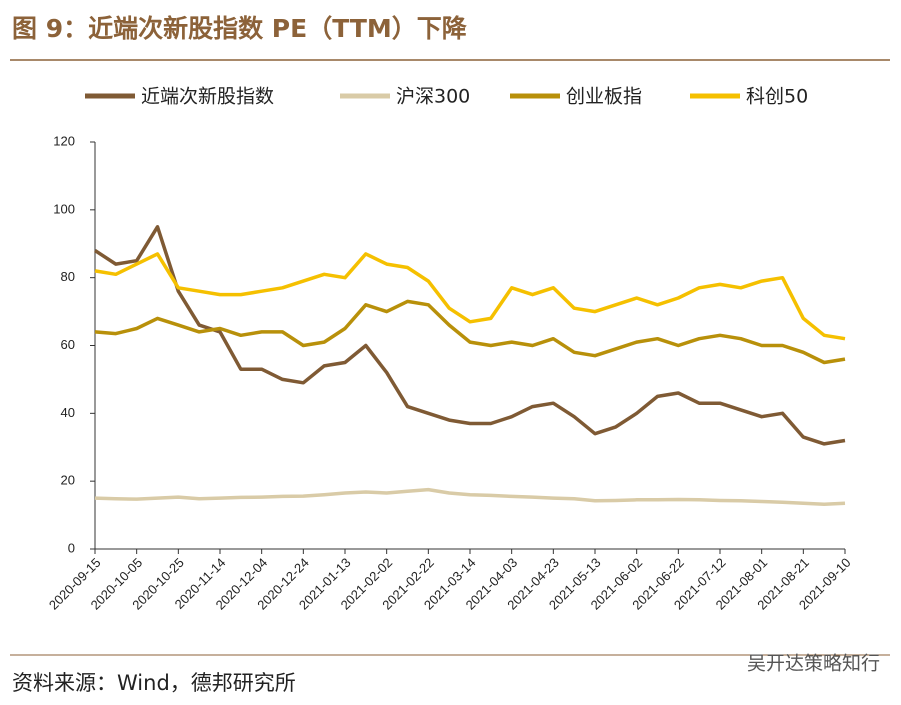  Describe the element at coordinates (68, 412) in the screenshot. I see `y-tick-label: 40` at that location.